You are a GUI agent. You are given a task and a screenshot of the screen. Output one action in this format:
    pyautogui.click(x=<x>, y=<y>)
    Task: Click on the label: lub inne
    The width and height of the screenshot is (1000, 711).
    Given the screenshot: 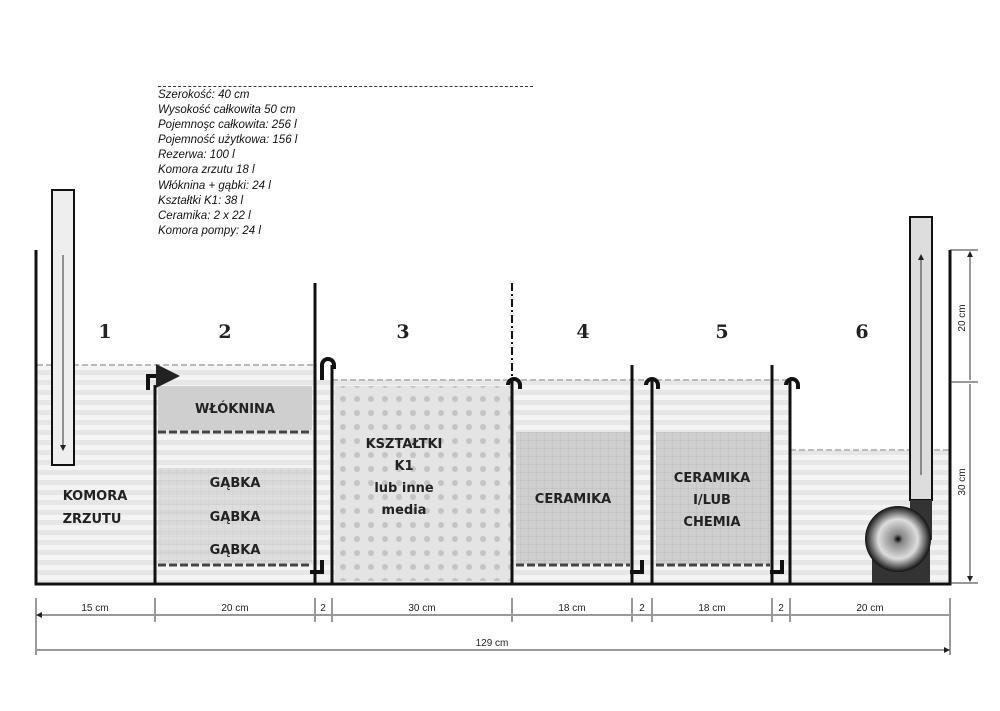 What is the action you would take?
    pyautogui.click(x=404, y=488)
    